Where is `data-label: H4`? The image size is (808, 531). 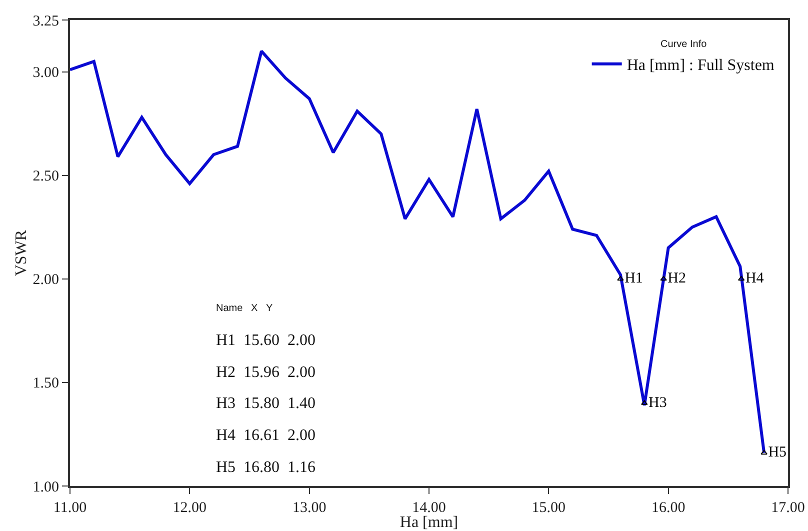
data-label: H4 is located at coordinates (754, 278).